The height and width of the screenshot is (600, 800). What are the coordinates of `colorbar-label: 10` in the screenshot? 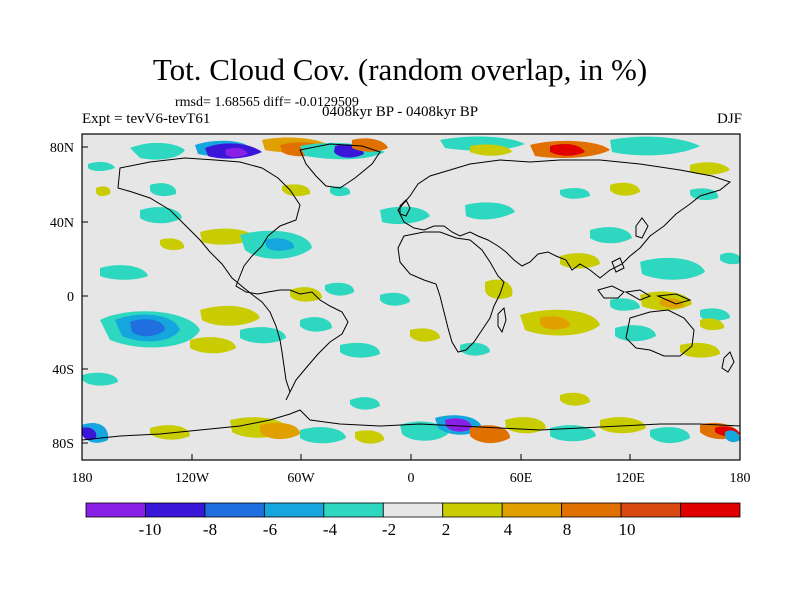 It's located at (627, 529).